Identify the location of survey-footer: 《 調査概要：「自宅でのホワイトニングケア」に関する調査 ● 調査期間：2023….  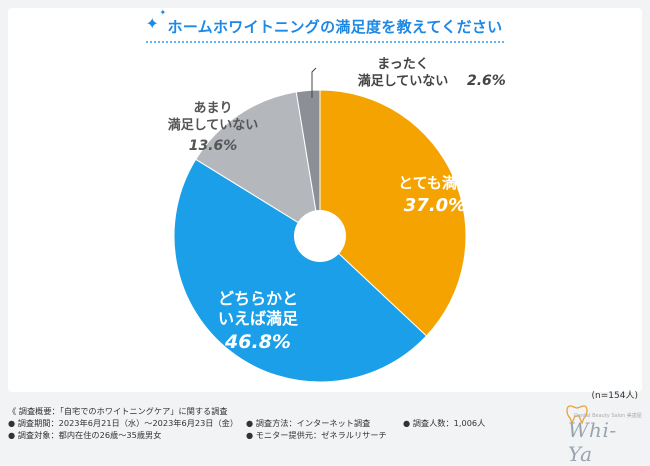
(288, 423).